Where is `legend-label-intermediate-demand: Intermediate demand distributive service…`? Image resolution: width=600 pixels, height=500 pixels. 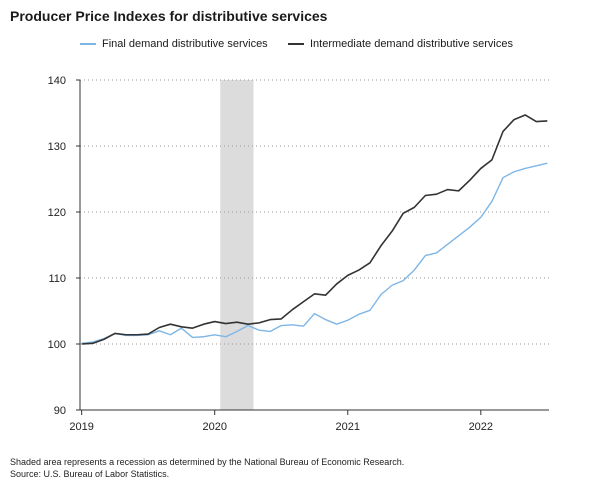 legend-label-intermediate-demand: Intermediate demand distributive service… is located at coordinates (411, 44).